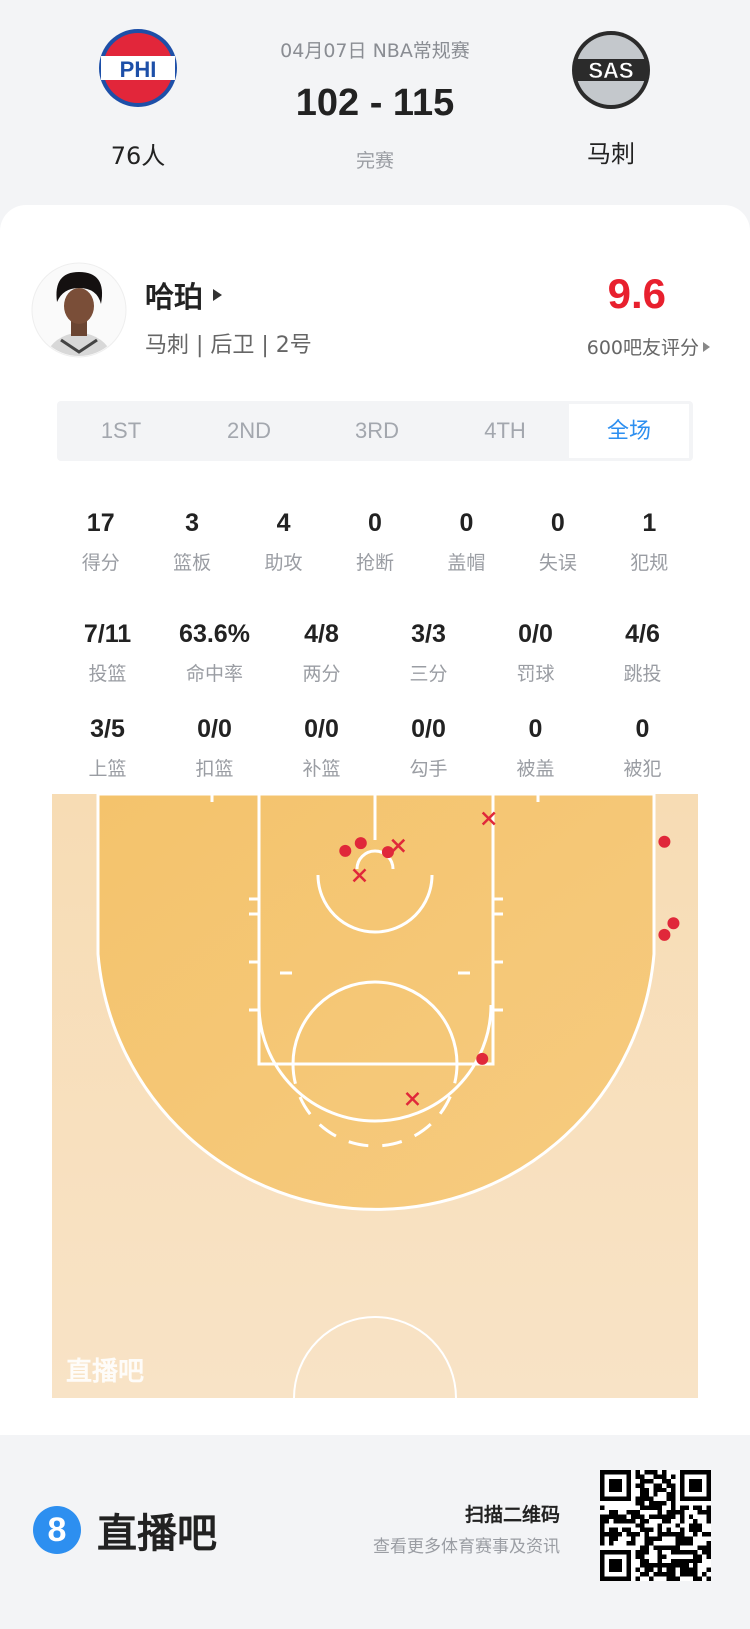 The width and height of the screenshot is (750, 1629). What do you see at coordinates (428, 748) in the screenshot?
I see `stat-type-3: 0/0 勾手` at bounding box center [428, 748].